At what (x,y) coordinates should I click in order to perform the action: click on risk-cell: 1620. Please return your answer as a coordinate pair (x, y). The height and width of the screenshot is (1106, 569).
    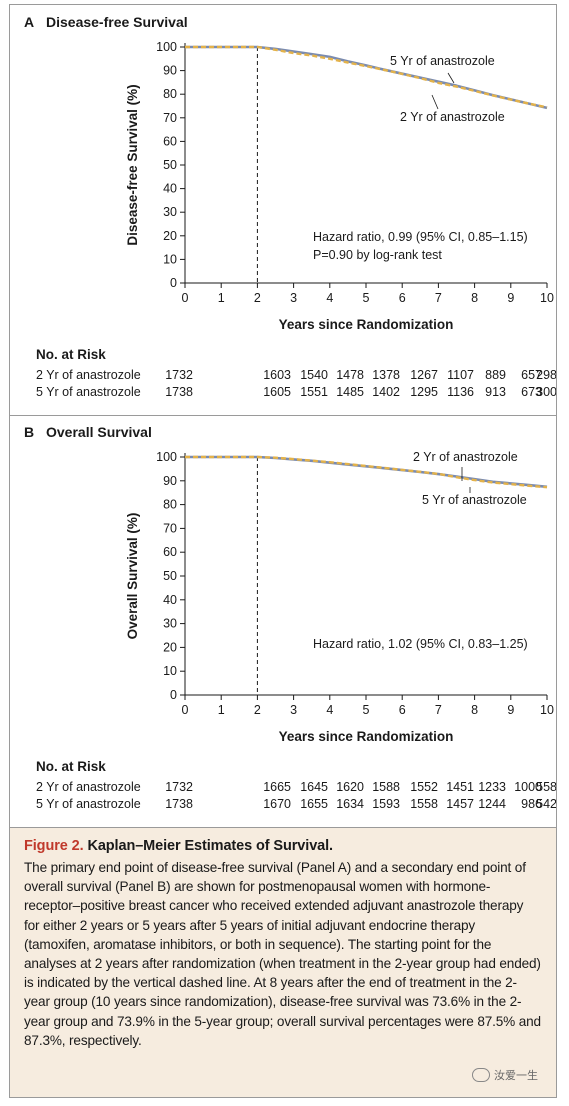
    Looking at the image, I should click on (350, 787).